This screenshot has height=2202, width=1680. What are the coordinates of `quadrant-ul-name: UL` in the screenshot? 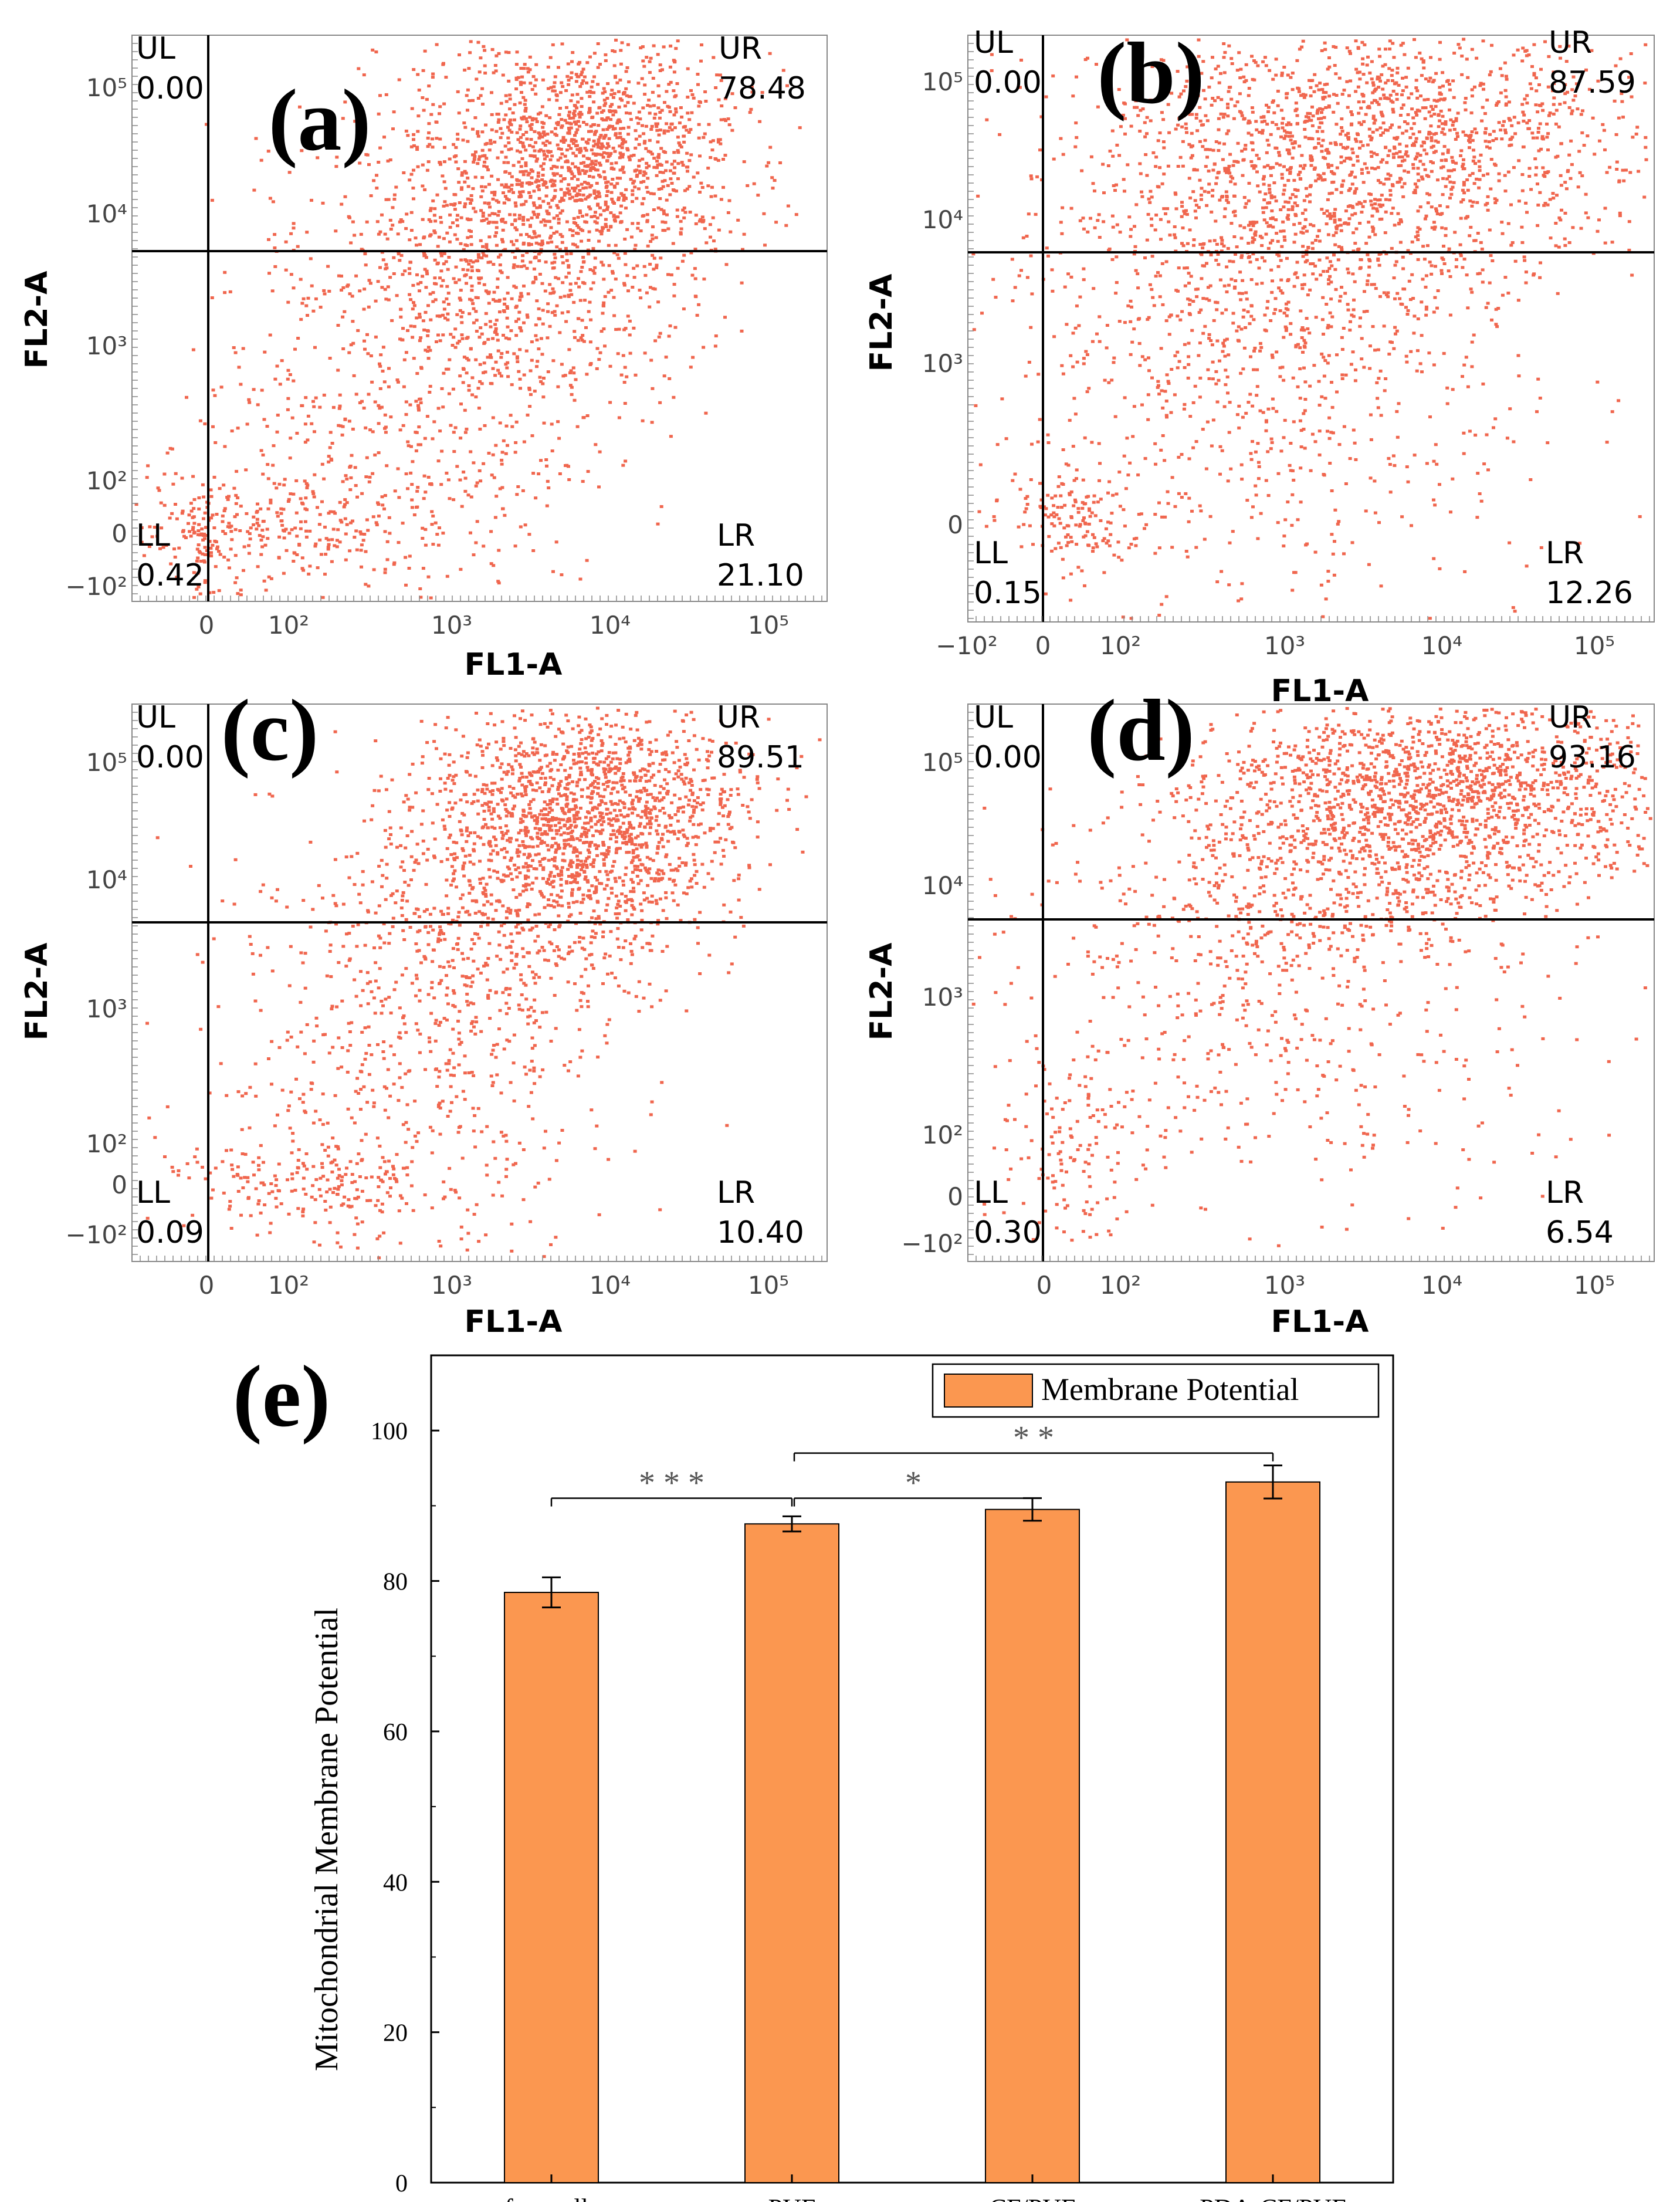 It's located at (155, 49).